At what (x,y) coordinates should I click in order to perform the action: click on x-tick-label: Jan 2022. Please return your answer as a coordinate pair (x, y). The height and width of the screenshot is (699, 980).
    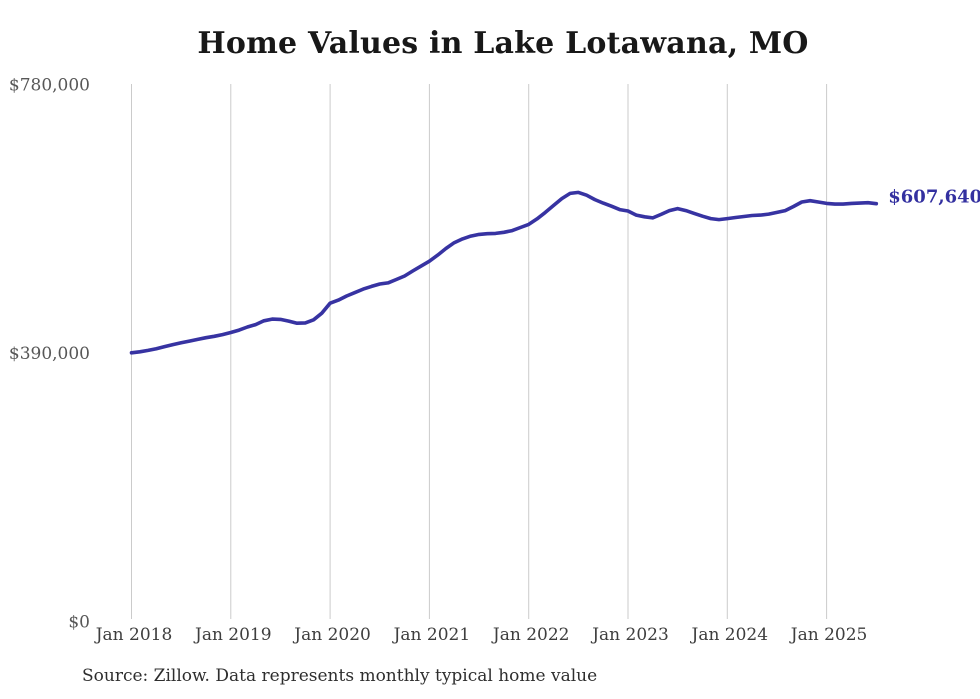
    Looking at the image, I should click on (530, 635).